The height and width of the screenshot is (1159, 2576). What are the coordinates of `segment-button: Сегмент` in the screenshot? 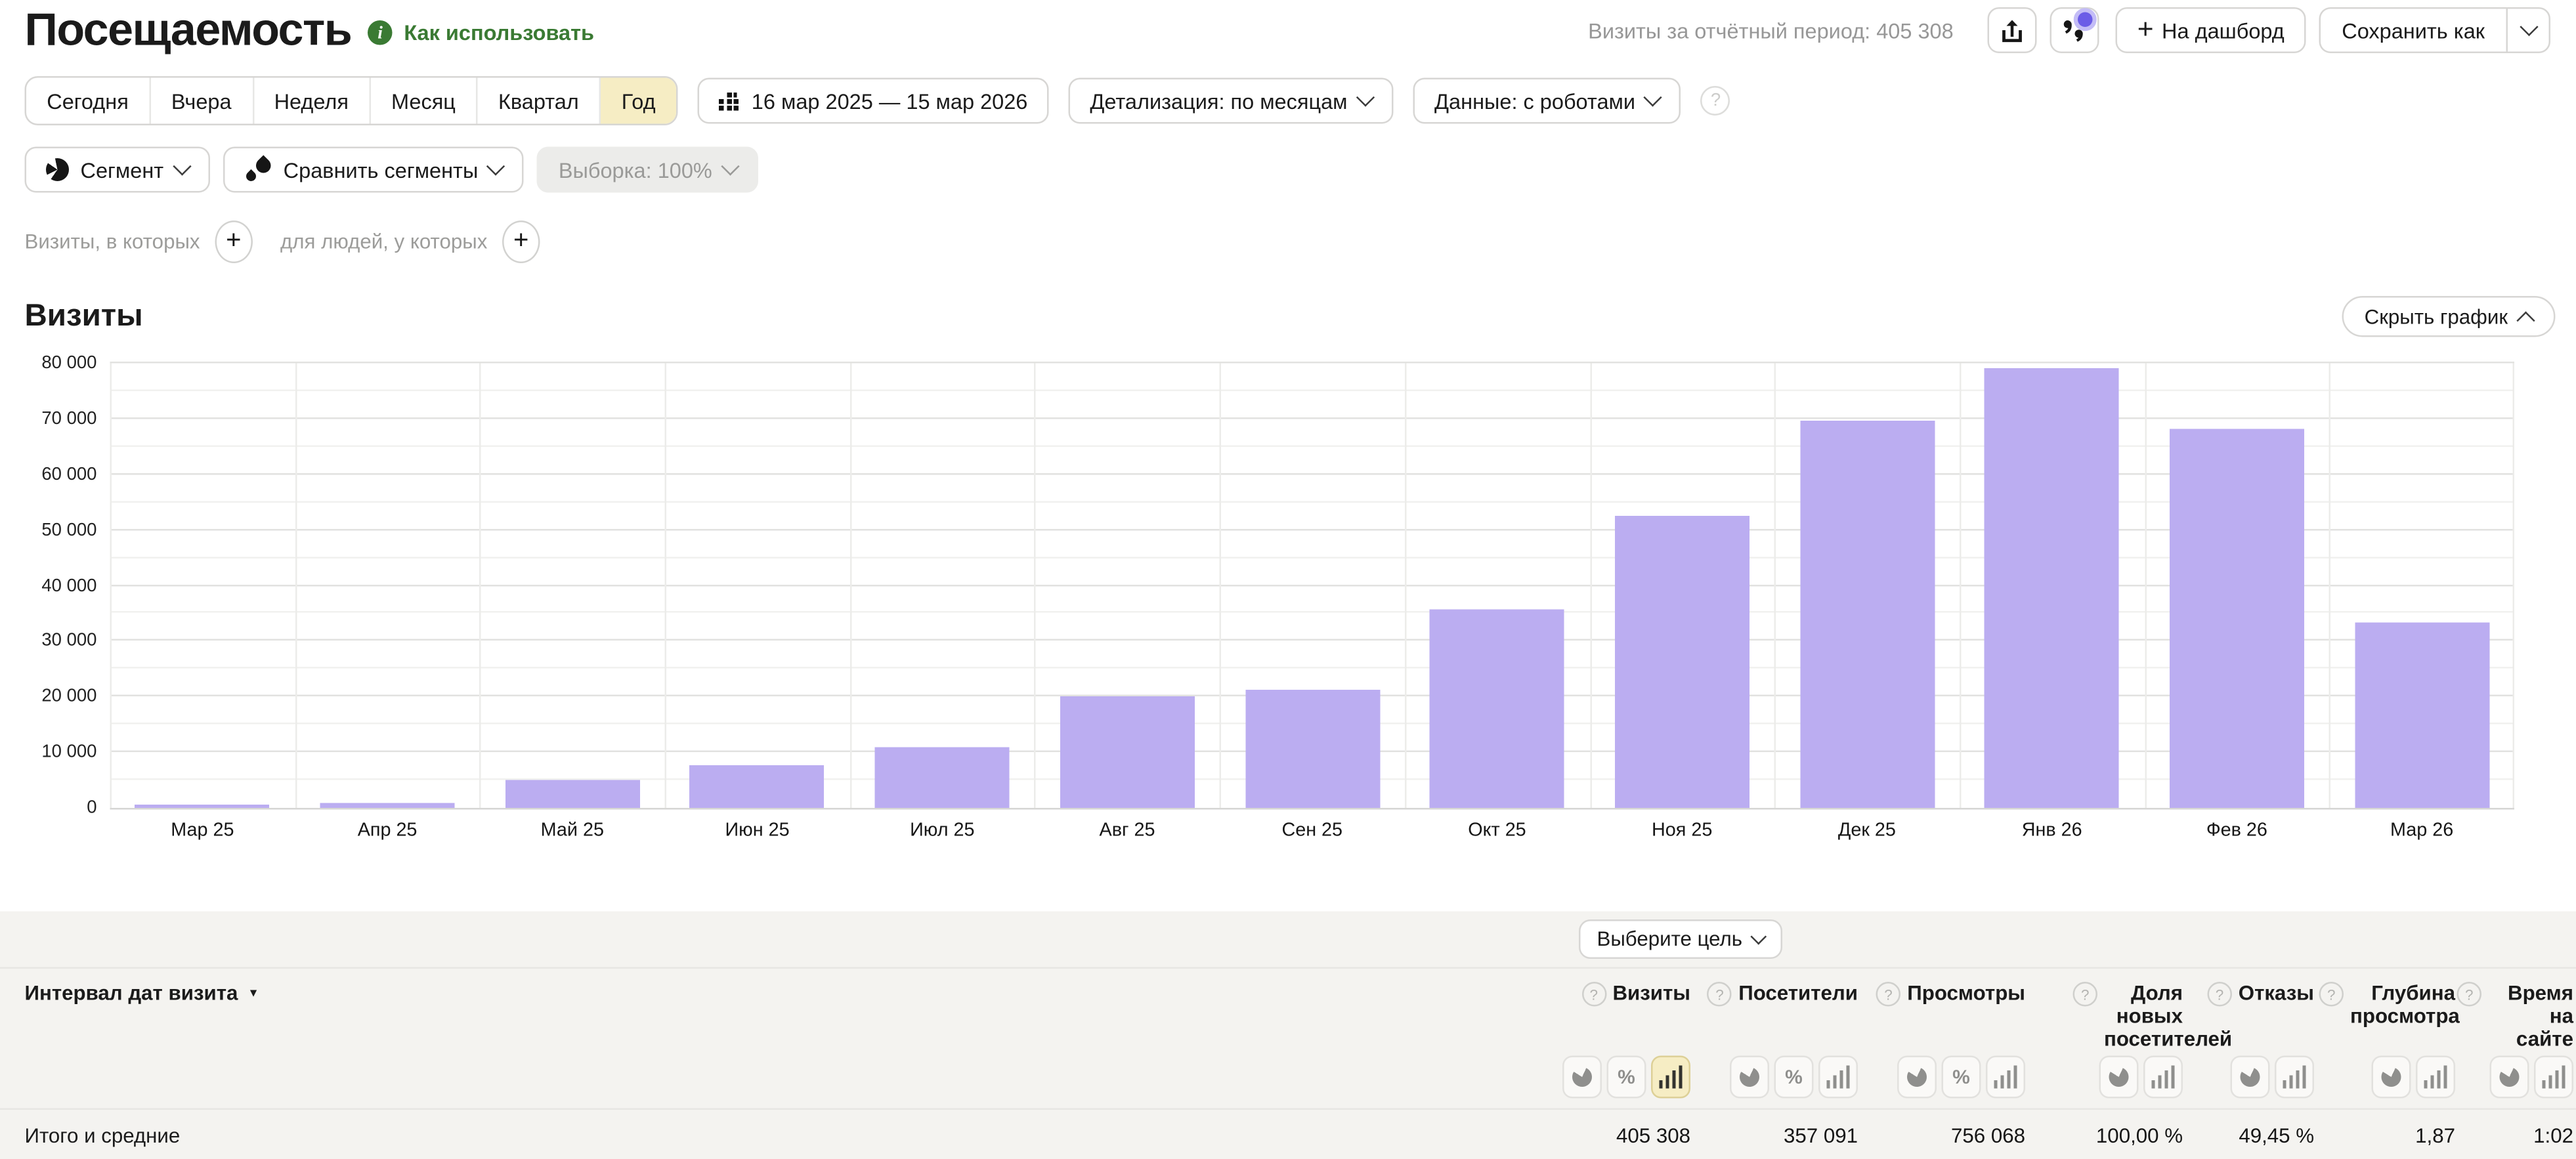 It's located at (117, 170).